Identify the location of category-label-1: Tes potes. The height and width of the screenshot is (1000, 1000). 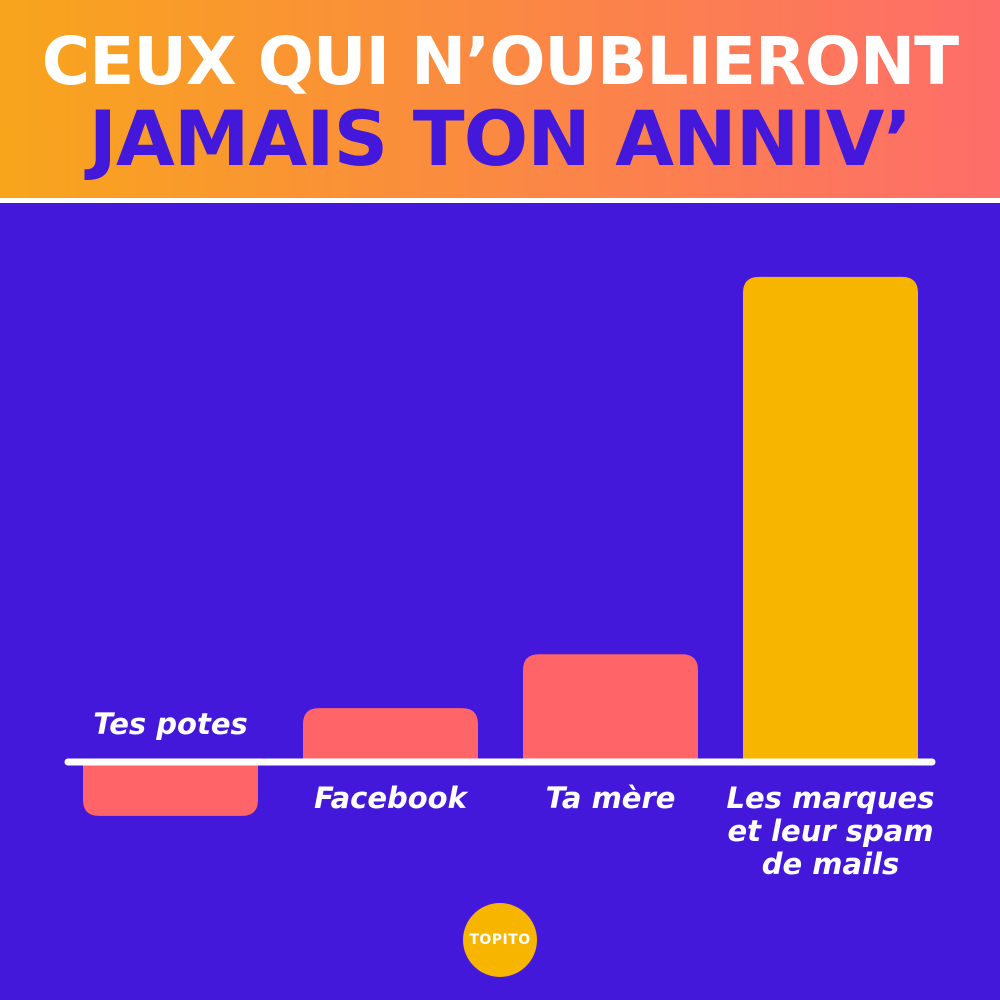
(170, 724).